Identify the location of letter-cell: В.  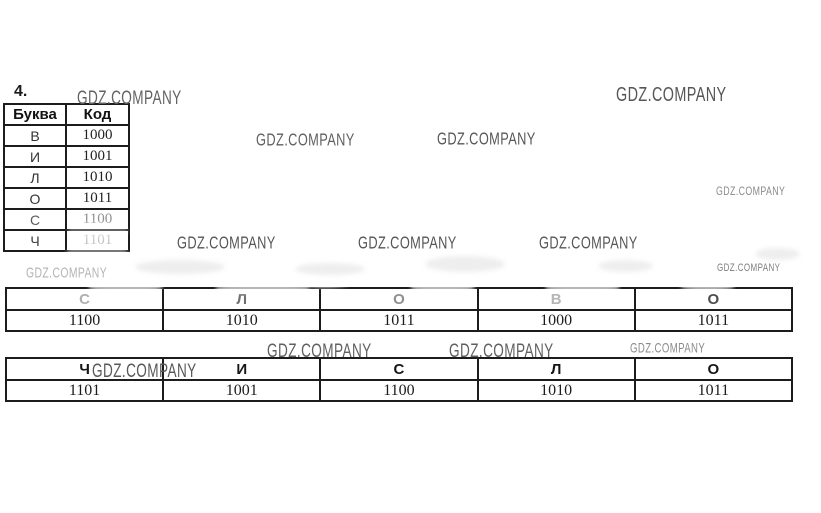
(35, 135).